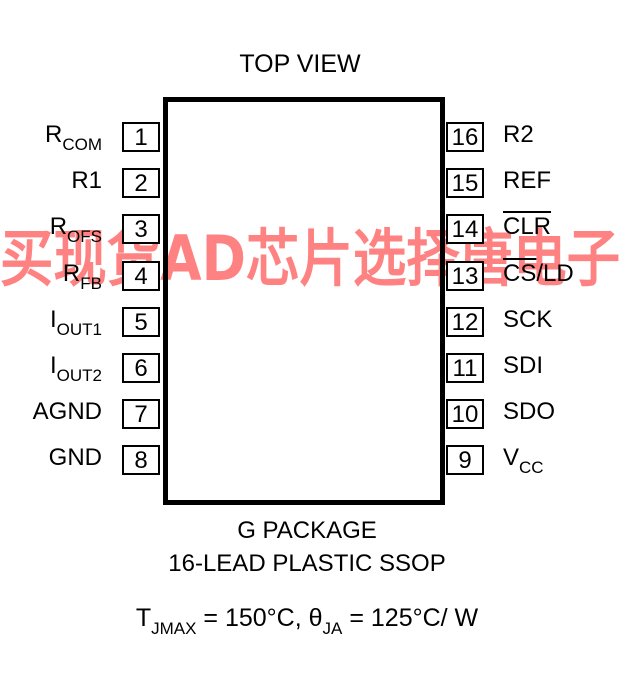 The image size is (620, 687). I want to click on pin-3: 3, so click(141, 229).